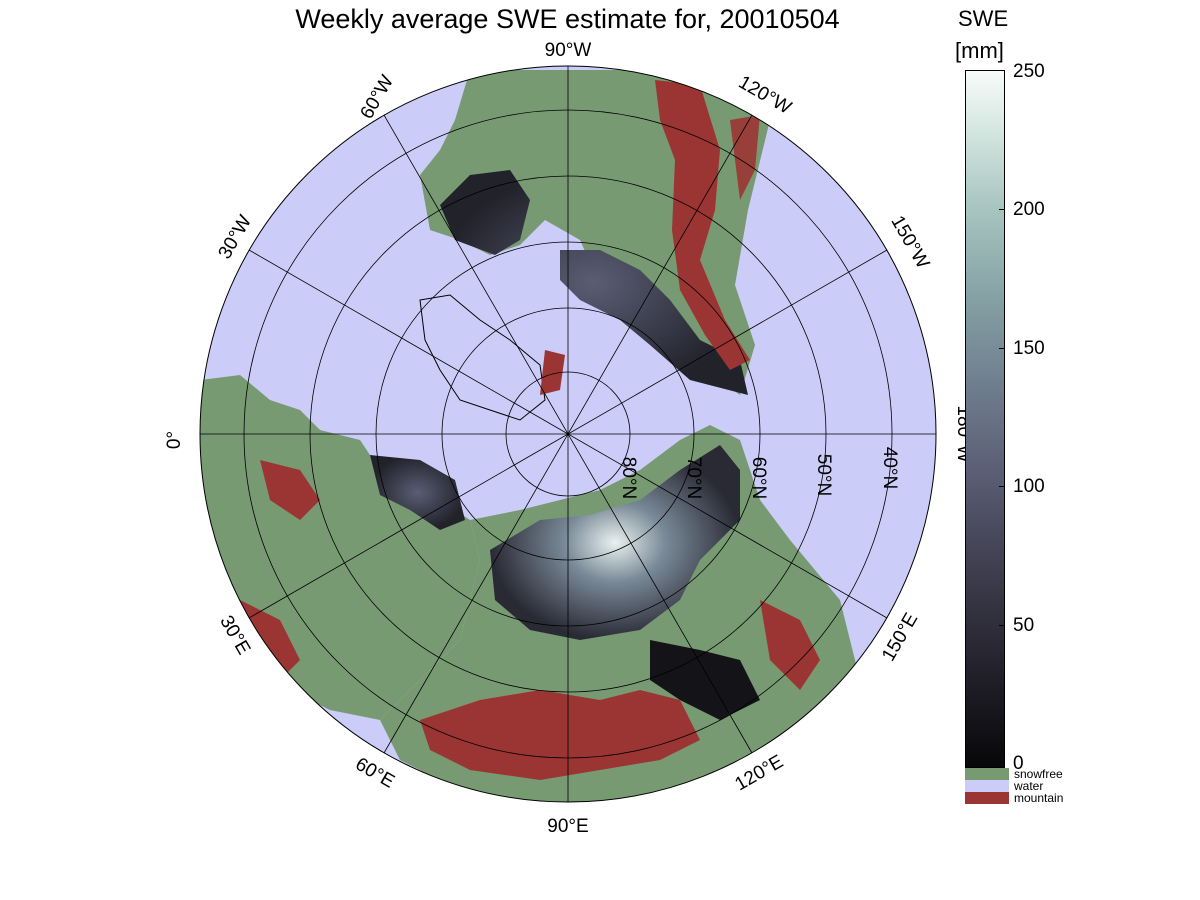  What do you see at coordinates (1024, 625) in the screenshot?
I see `colorbar-tick: 50` at bounding box center [1024, 625].